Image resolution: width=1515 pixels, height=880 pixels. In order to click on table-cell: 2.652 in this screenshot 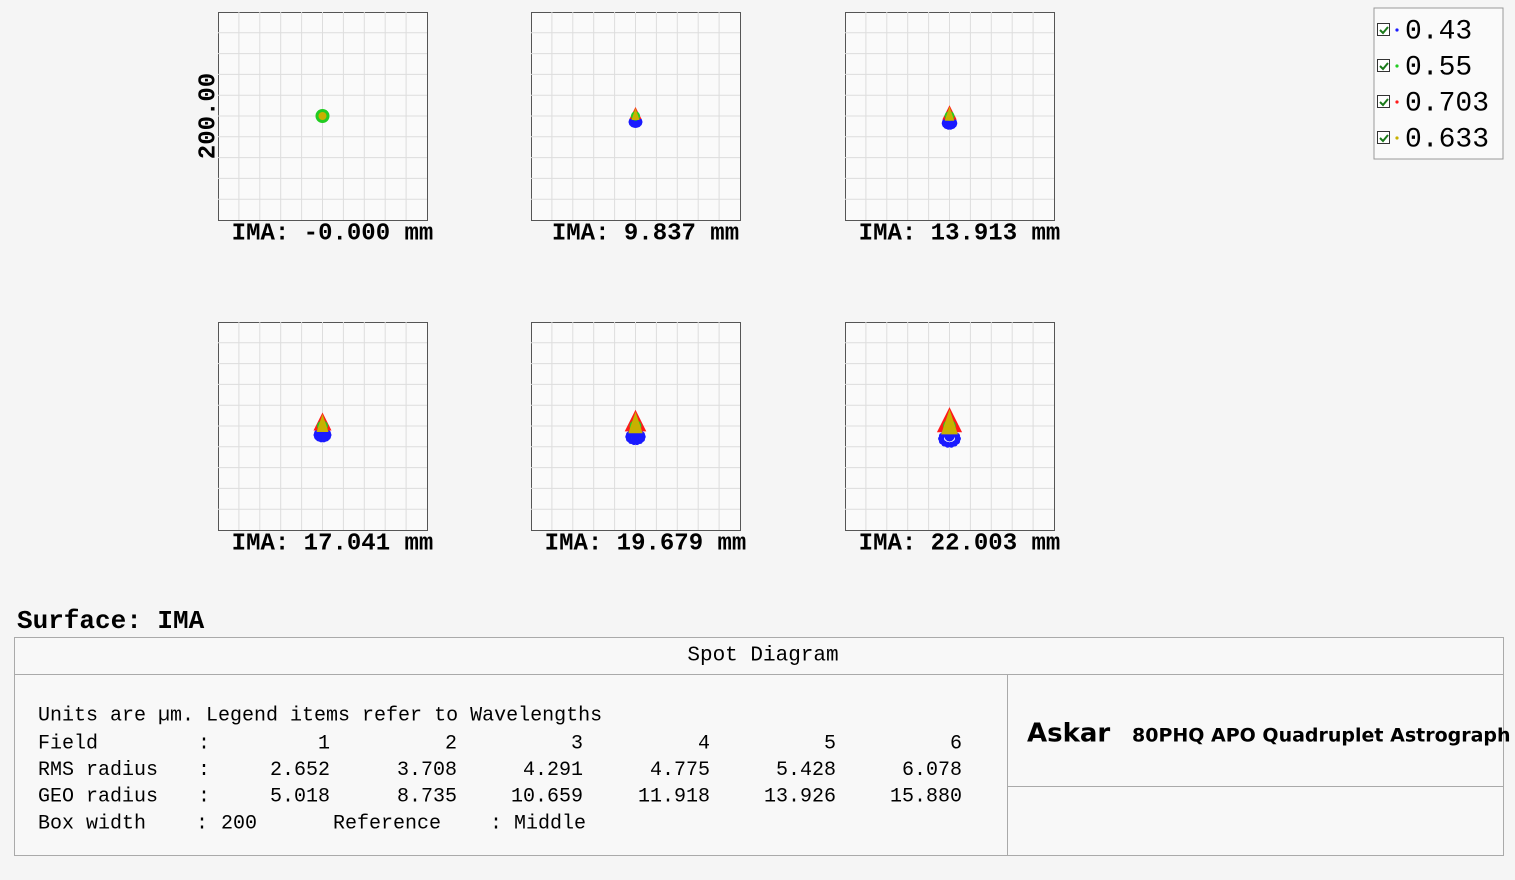, I will do `click(300, 770)`.